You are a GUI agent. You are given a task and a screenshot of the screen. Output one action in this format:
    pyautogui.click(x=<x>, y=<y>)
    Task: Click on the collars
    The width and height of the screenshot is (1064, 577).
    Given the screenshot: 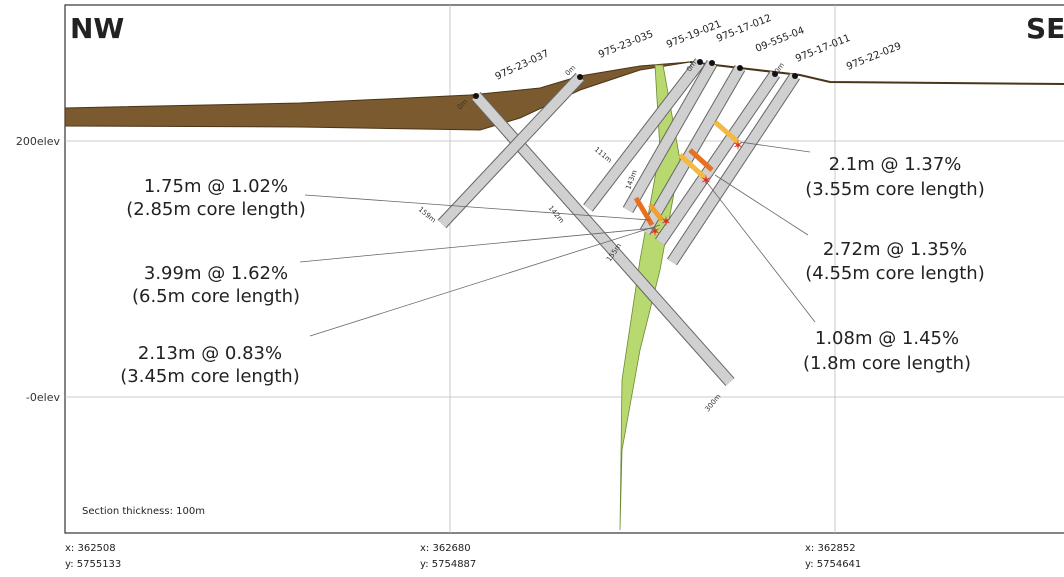 What is the action you would take?
    pyautogui.click(x=635, y=79)
    